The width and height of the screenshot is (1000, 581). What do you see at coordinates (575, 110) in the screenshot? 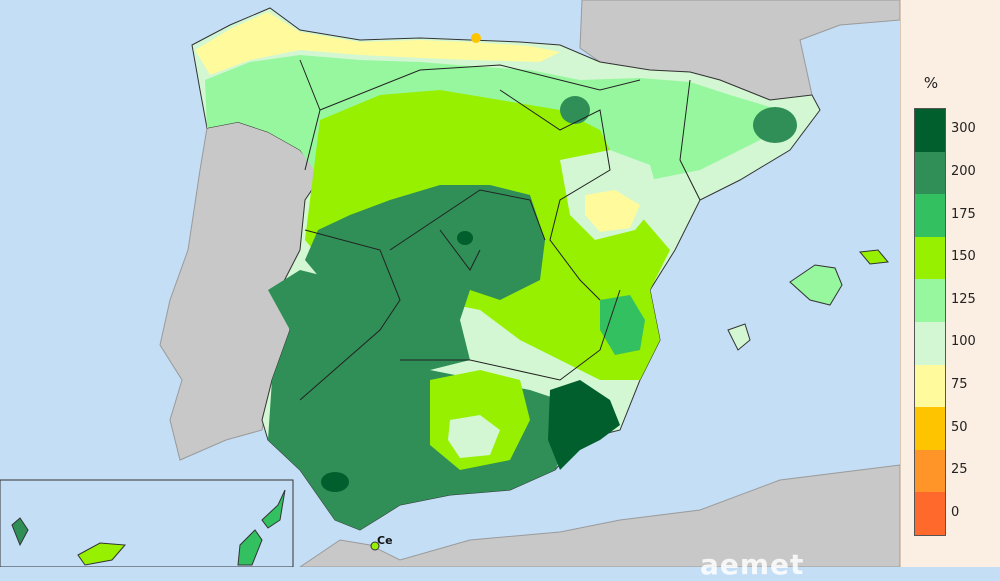
I see `zone-ebro-dark` at bounding box center [575, 110].